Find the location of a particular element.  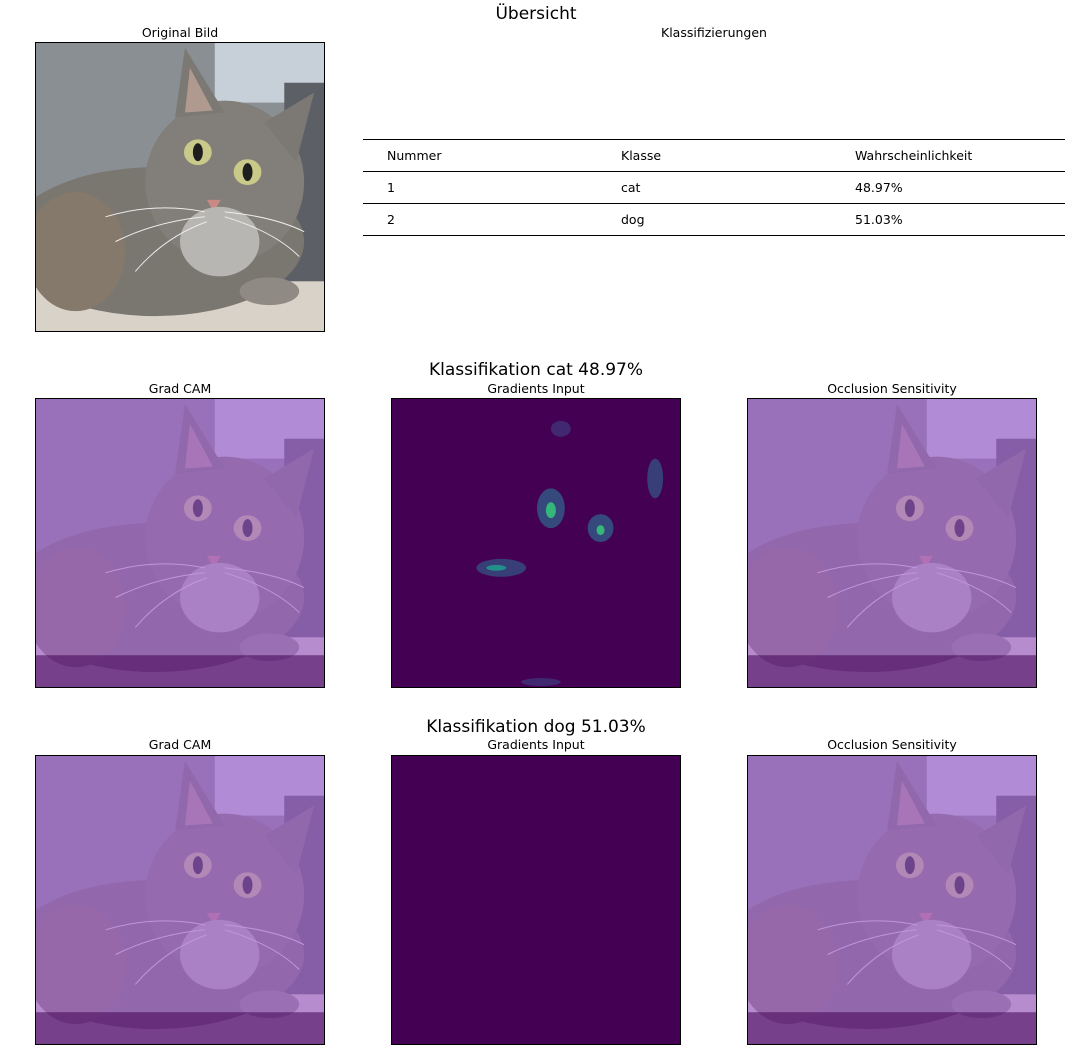

gradients-dog-image is located at coordinates (536, 900).